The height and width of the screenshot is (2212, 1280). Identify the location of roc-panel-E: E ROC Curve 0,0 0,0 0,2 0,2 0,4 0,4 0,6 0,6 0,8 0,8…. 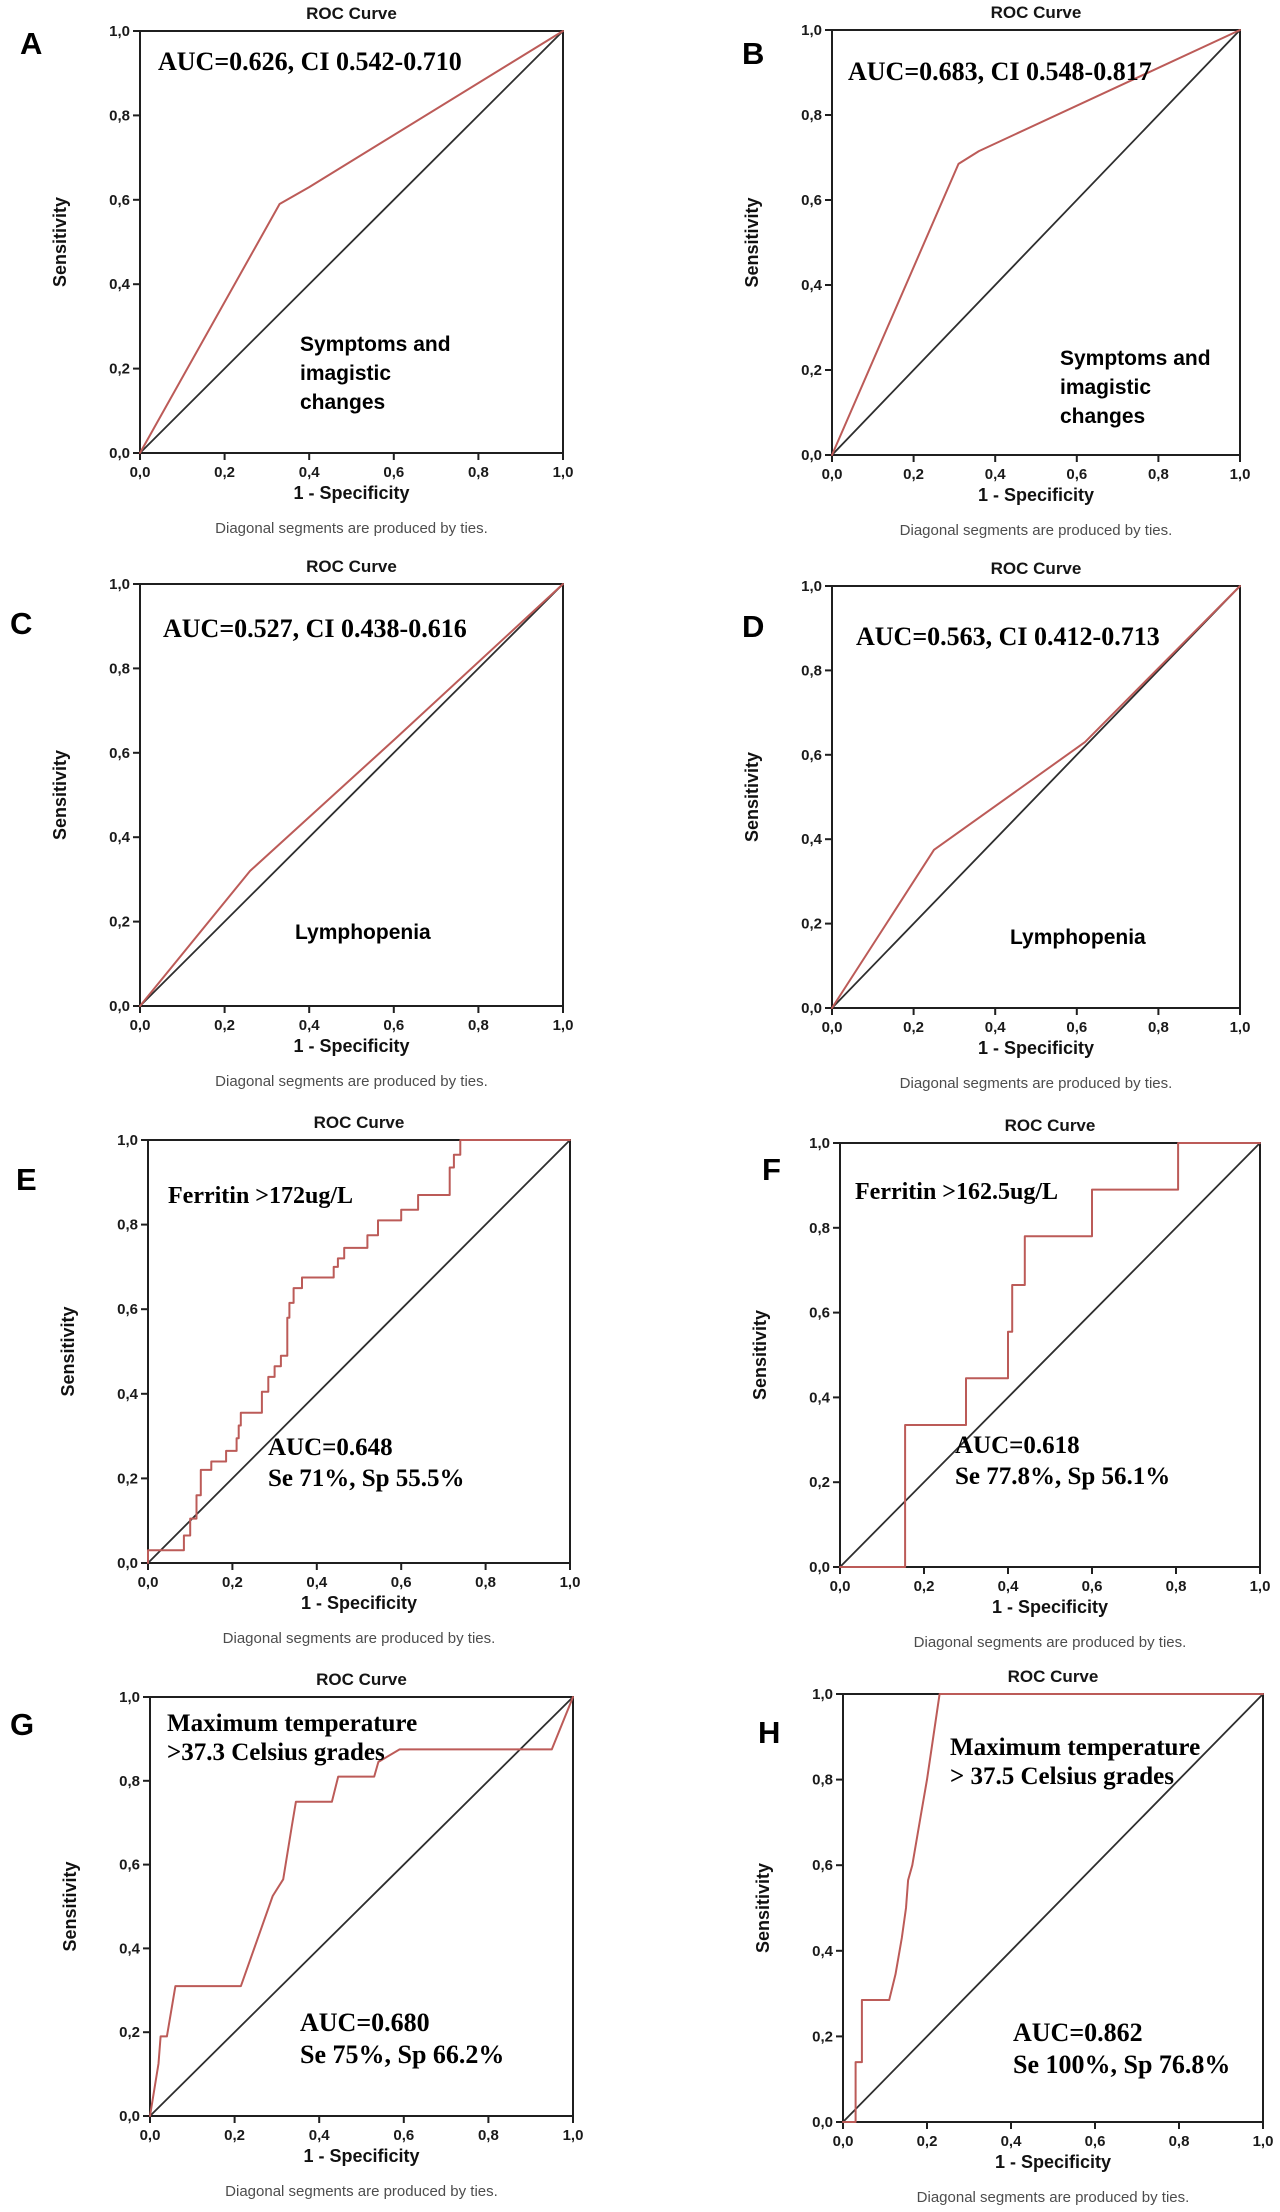
(320, 1382).